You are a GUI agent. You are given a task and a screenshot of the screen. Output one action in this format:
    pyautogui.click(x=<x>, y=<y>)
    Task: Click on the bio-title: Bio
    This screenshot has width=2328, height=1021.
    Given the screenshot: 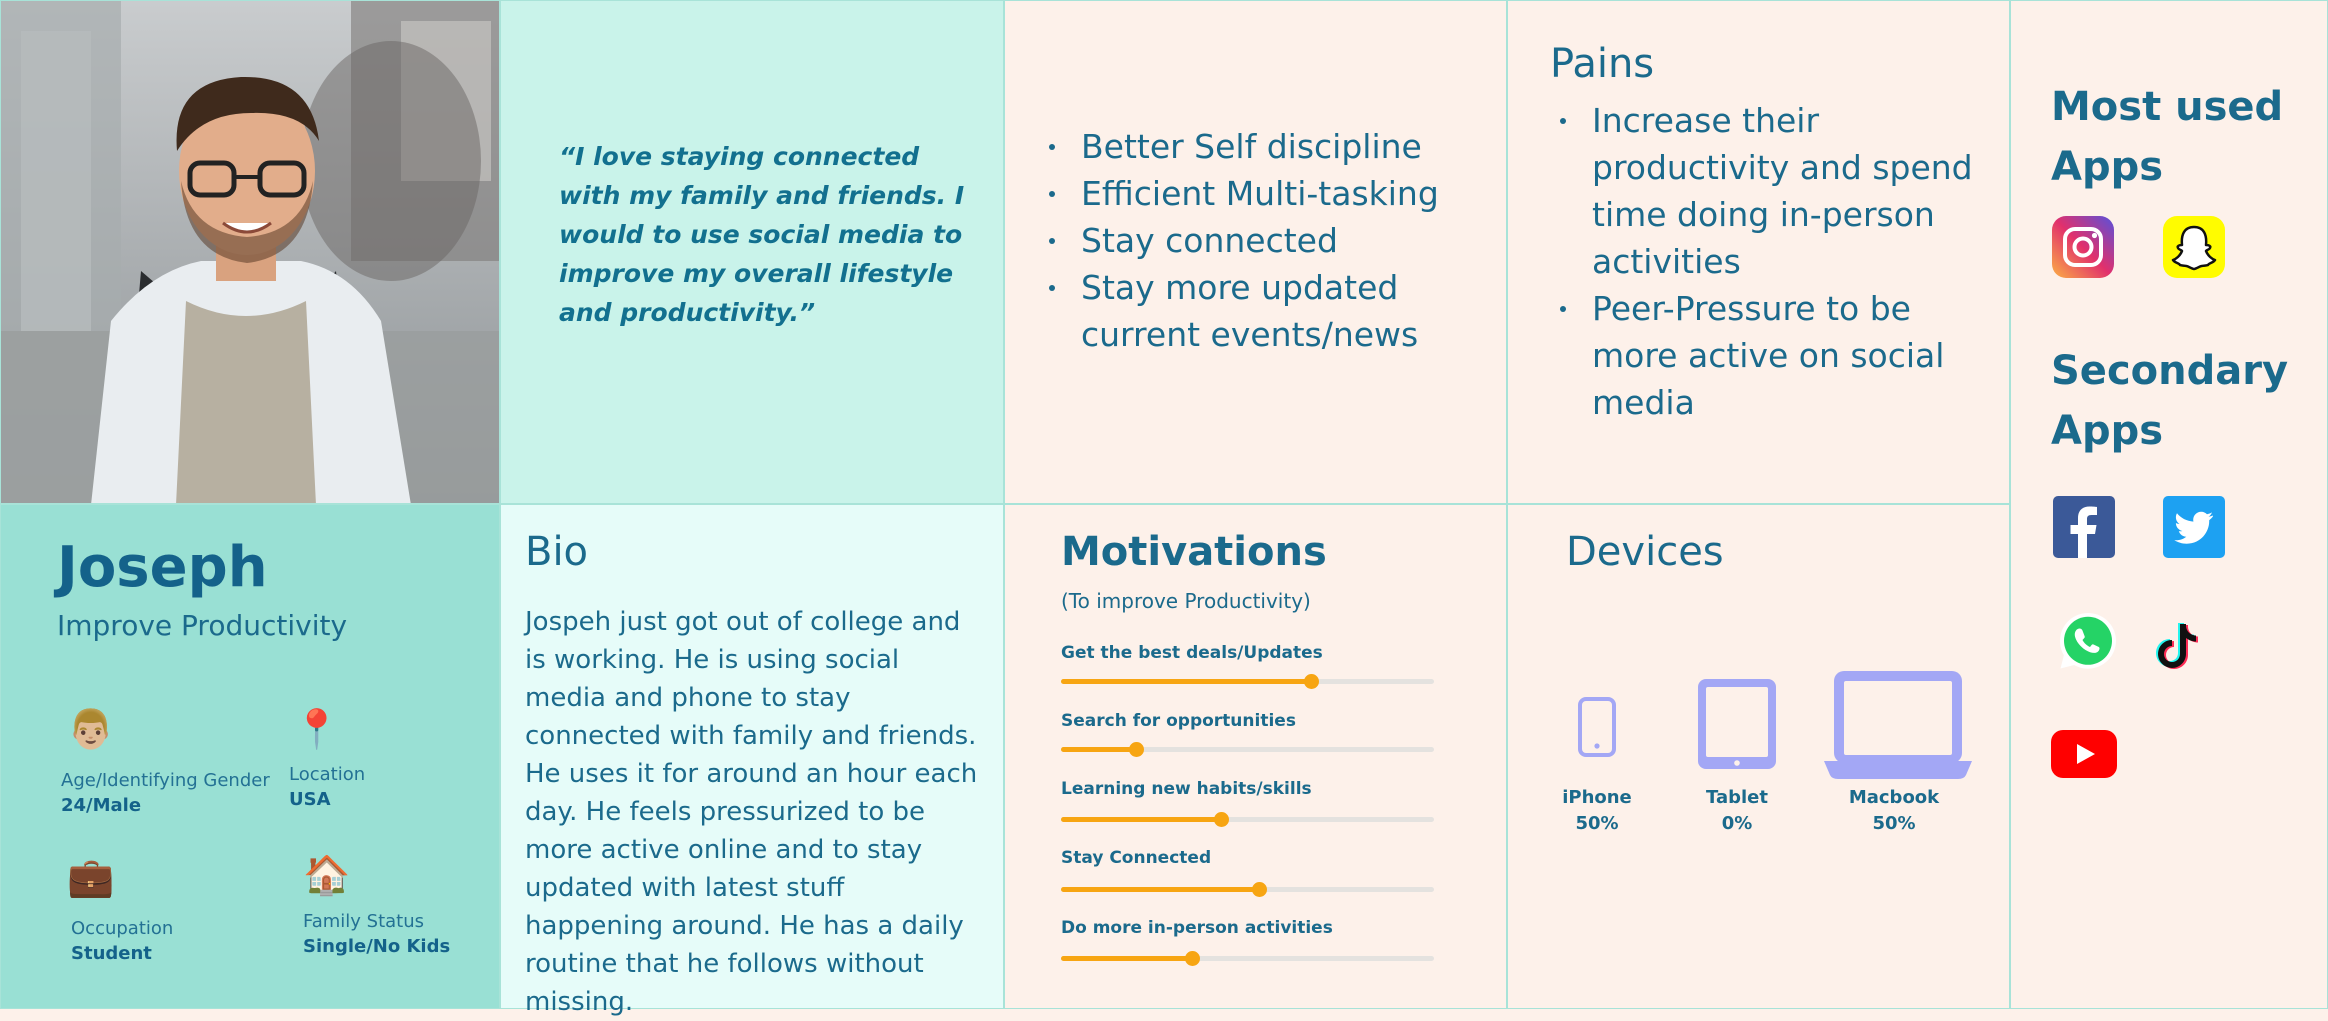 What is the action you would take?
    pyautogui.click(x=557, y=552)
    